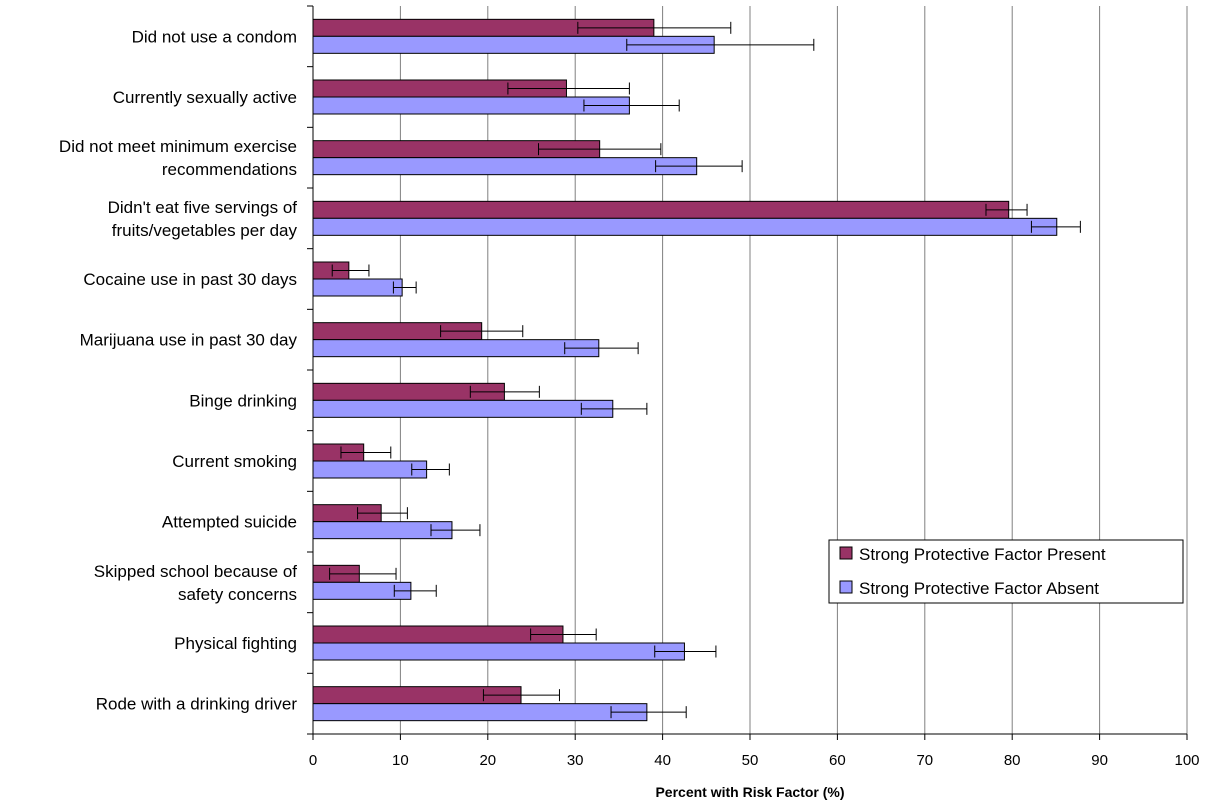 This screenshot has height=804, width=1216. I want to click on category-label: Currently sexually active, so click(205, 97).